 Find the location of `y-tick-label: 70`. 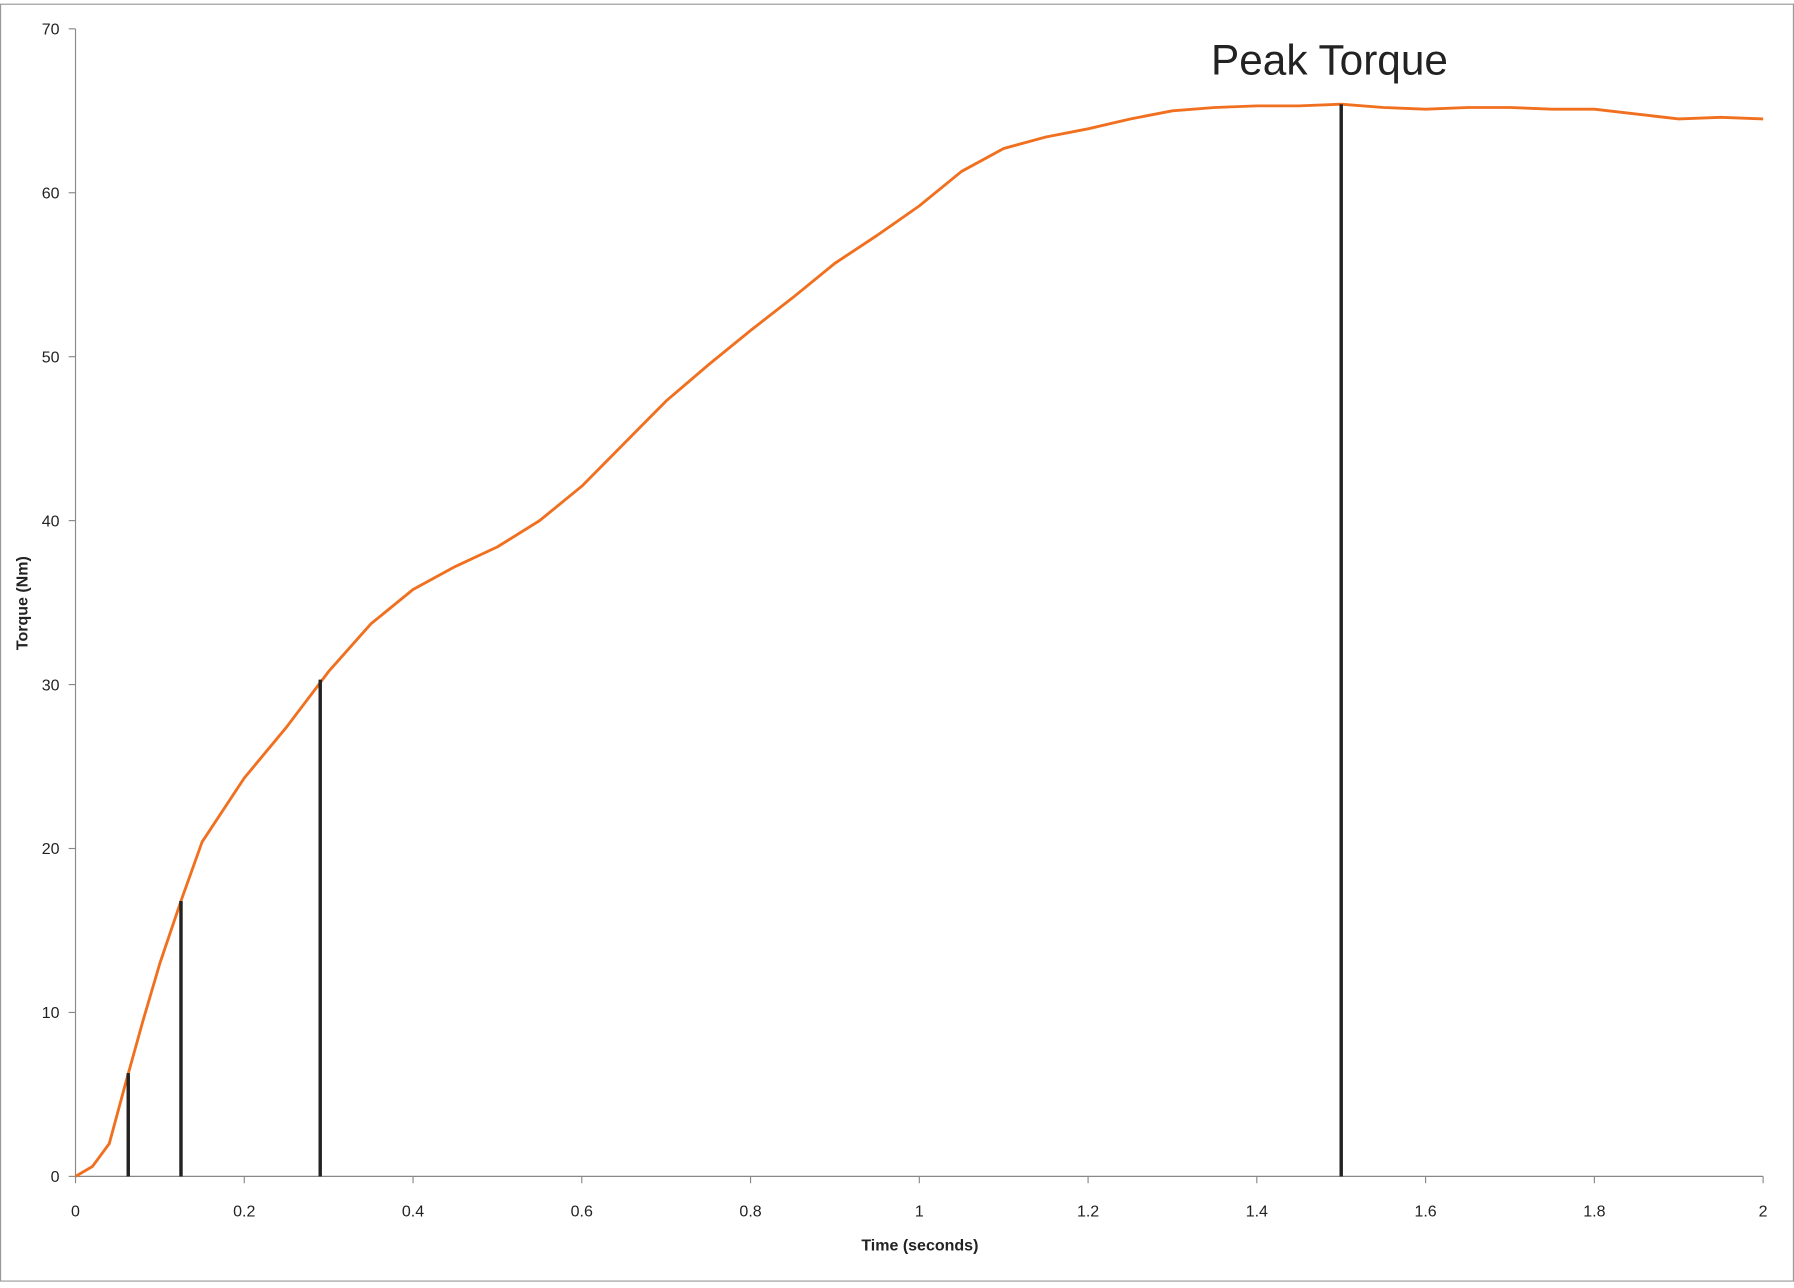

y-tick-label: 70 is located at coordinates (51, 30).